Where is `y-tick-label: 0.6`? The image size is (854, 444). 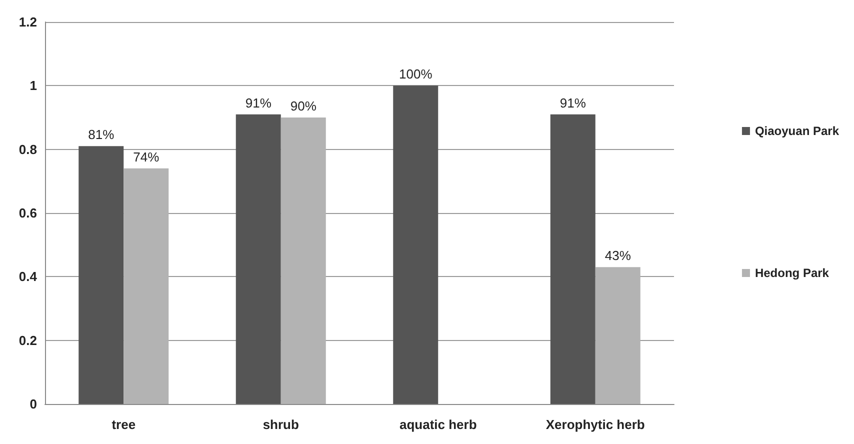
y-tick-label: 0.6 is located at coordinates (27, 213).